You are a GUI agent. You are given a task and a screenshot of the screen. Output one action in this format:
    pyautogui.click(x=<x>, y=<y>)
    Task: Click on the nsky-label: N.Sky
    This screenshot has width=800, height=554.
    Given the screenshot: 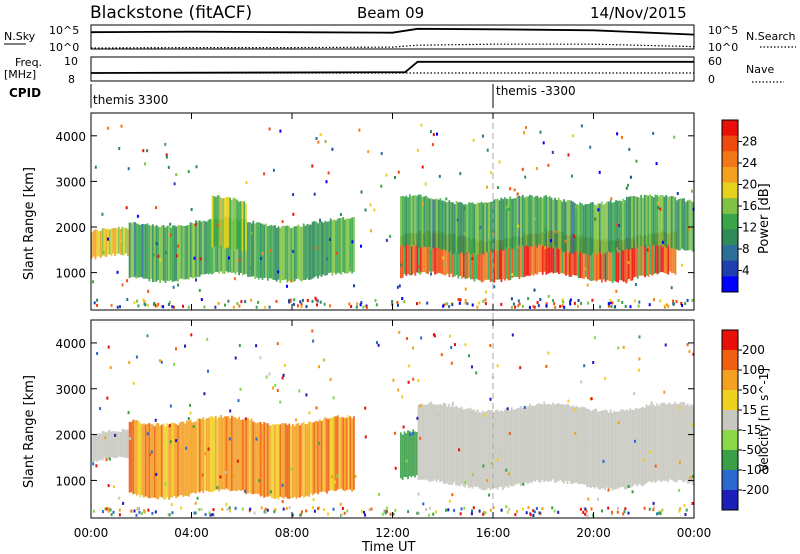 What is the action you would take?
    pyautogui.click(x=20, y=36)
    